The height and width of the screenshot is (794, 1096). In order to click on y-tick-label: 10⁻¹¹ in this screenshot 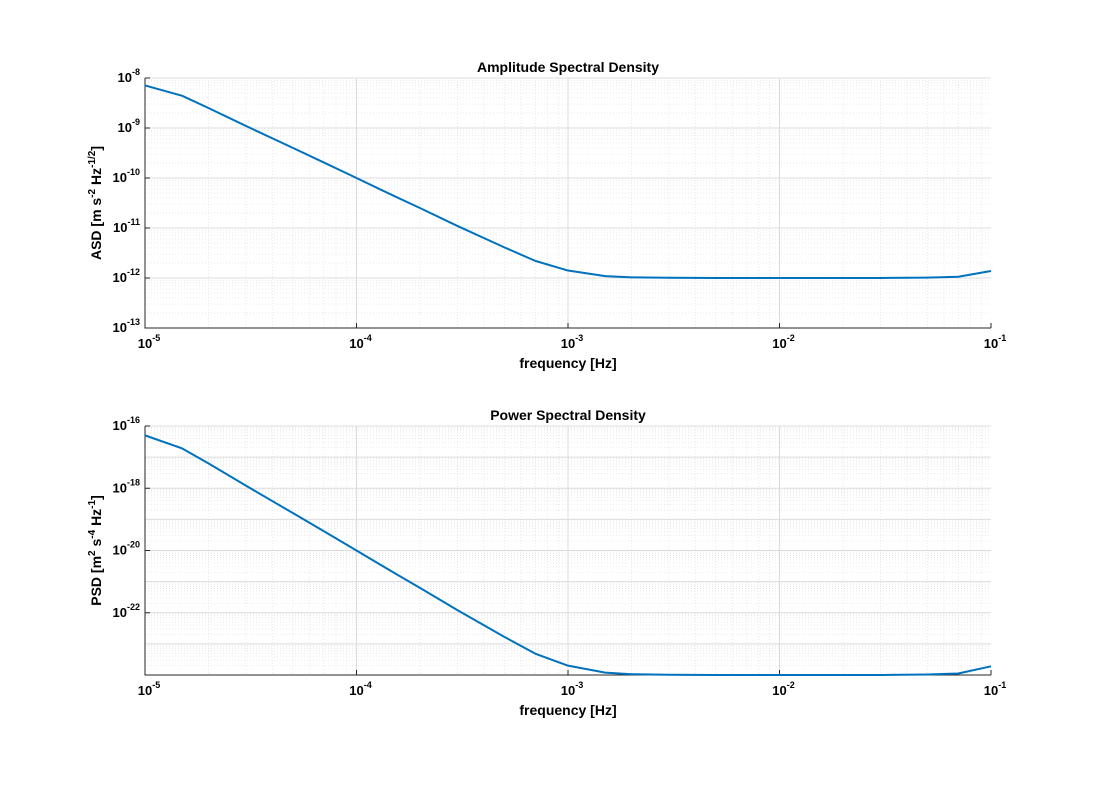, I will do `click(126, 226)`.